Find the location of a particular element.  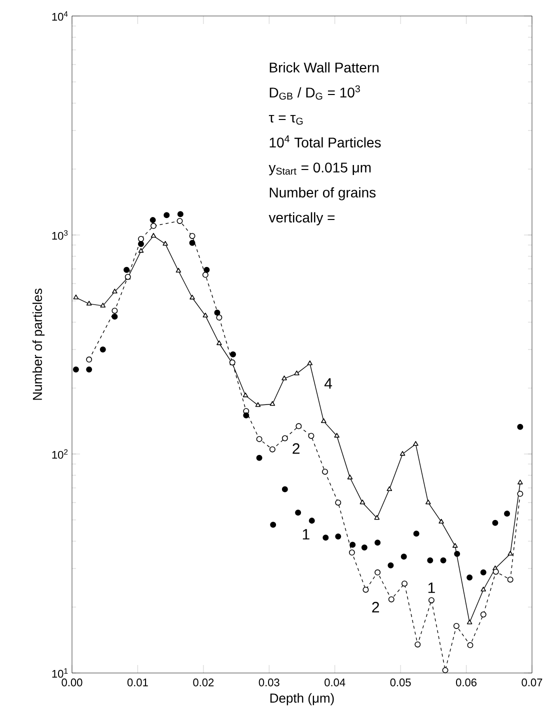

x-axis-title: Depth (μm) is located at coordinates (302, 699).